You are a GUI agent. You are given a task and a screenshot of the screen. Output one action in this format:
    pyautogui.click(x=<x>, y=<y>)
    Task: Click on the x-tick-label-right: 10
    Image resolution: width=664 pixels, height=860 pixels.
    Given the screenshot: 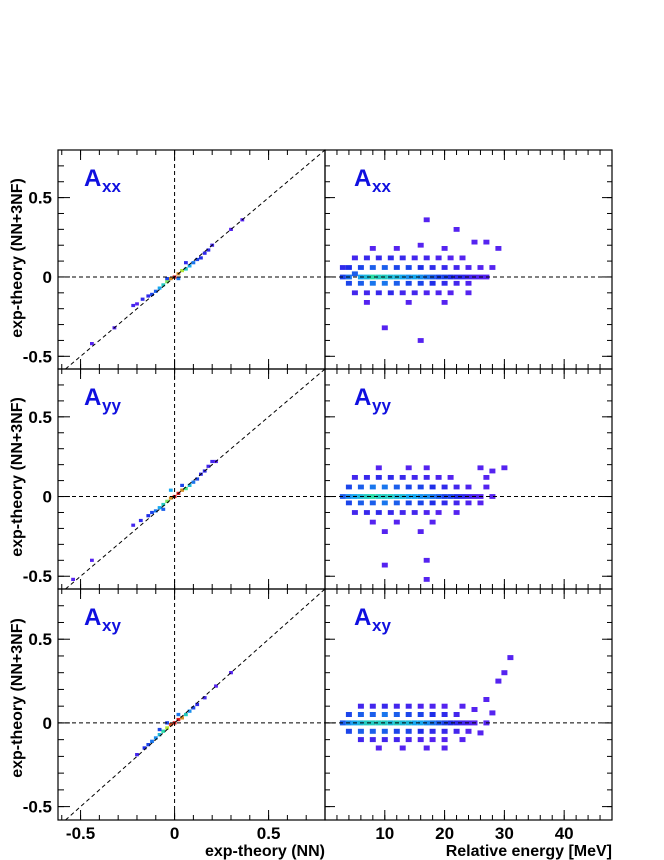 What is the action you would take?
    pyautogui.click(x=384, y=833)
    